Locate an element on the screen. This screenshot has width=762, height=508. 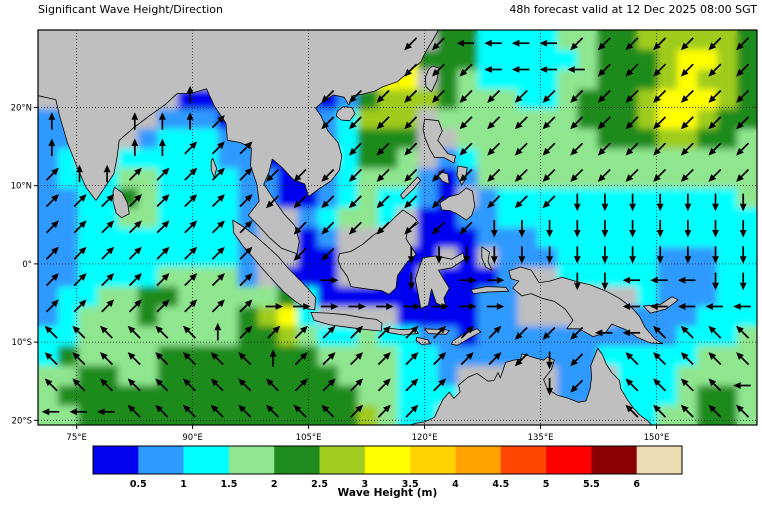
colorbar-tick-label: 4 is located at coordinates (455, 484).